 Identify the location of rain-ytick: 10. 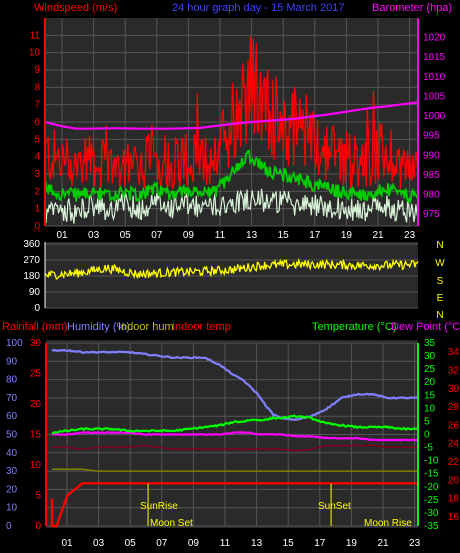
(36, 465).